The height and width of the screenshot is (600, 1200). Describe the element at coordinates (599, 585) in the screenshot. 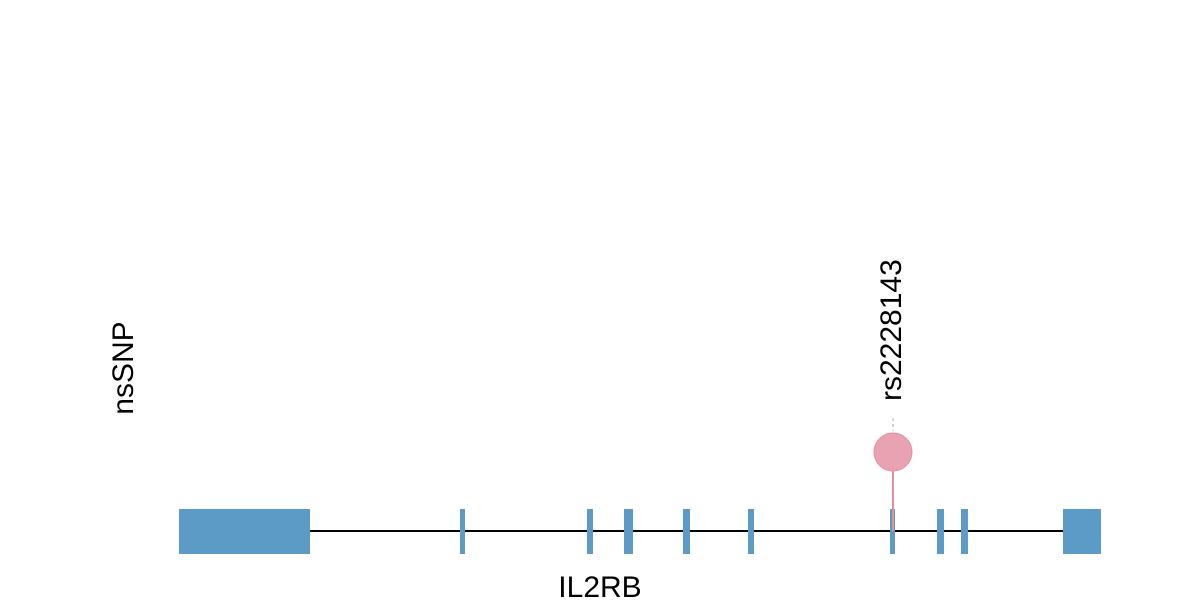

I see `gene-name-label: IL2RB` at that location.